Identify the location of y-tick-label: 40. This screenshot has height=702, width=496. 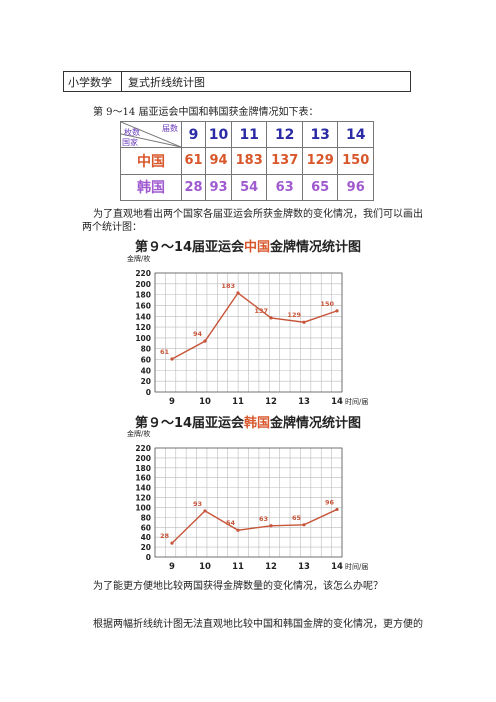
(146, 537).